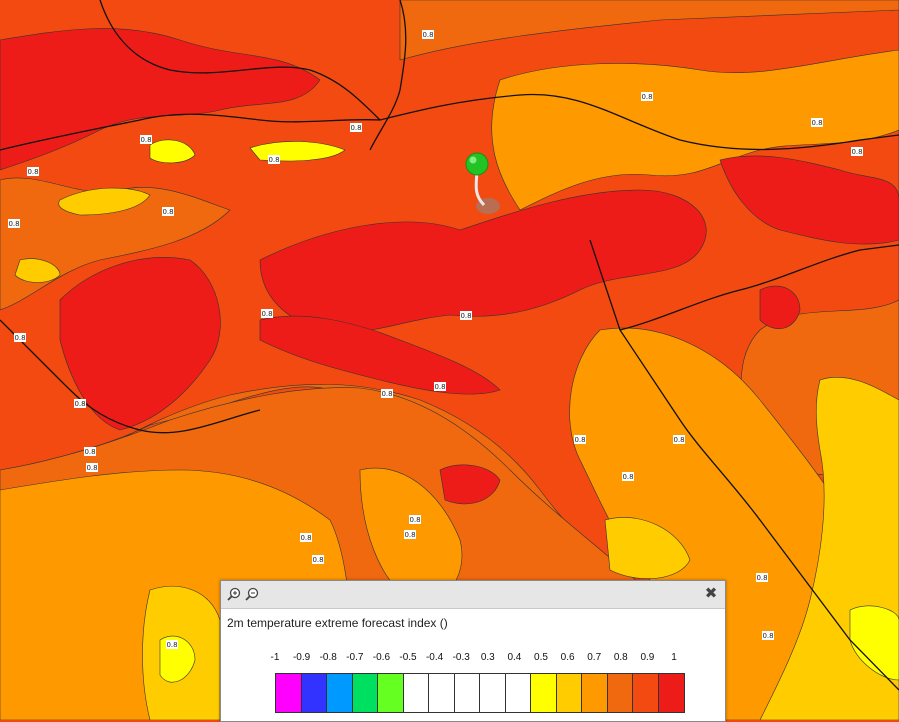 The width and height of the screenshot is (899, 722). Describe the element at coordinates (514, 657) in the screenshot. I see `legend-scale-label: 0.4` at that location.